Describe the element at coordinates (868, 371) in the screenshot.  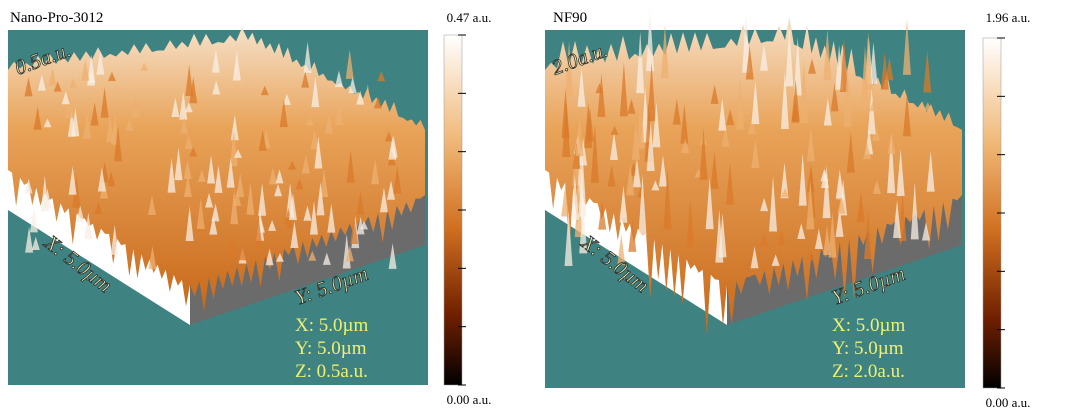
I see `scan-info: Z: 2.0a.u.` at that location.